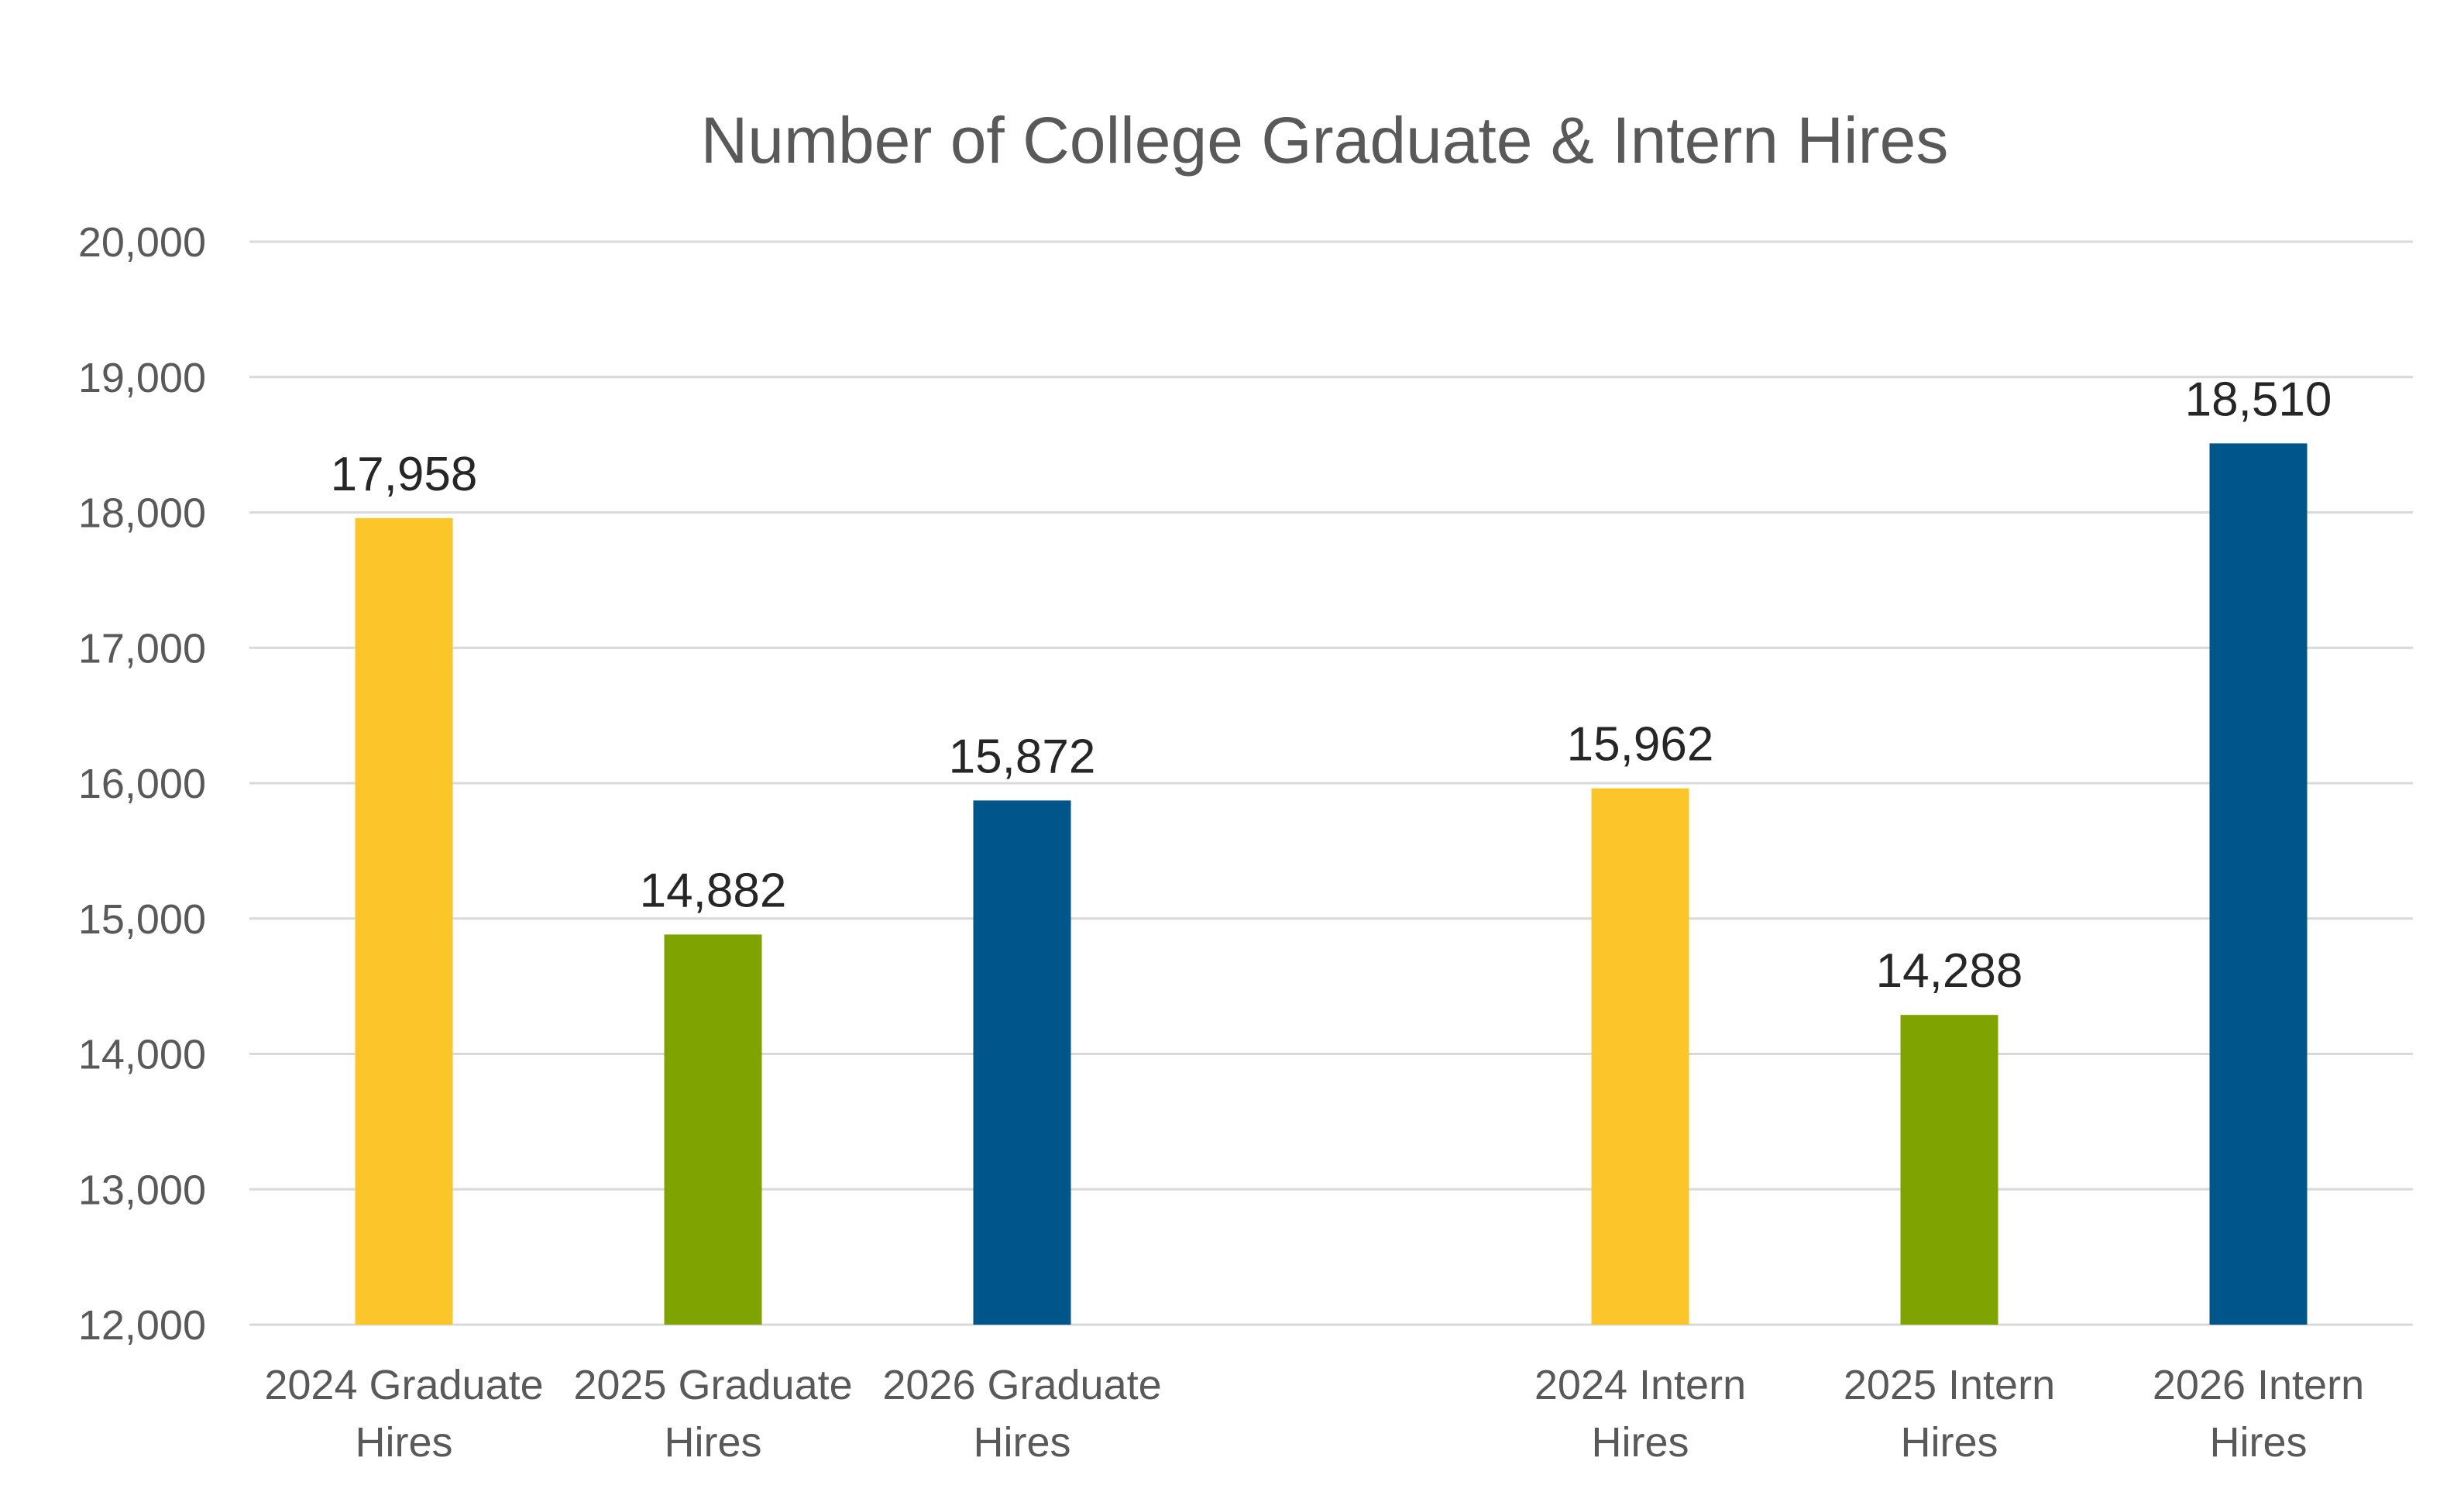 Image resolution: width=2464 pixels, height=1485 pixels. What do you see at coordinates (712, 1385) in the screenshot?
I see `x-tick-label: 2025 Graduate` at bounding box center [712, 1385].